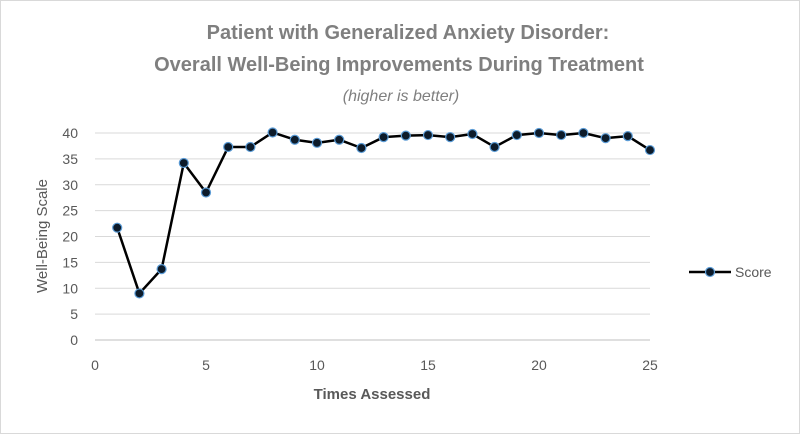  What do you see at coordinates (372, 394) in the screenshot?
I see `x-axis-title: Times Assessed` at bounding box center [372, 394].